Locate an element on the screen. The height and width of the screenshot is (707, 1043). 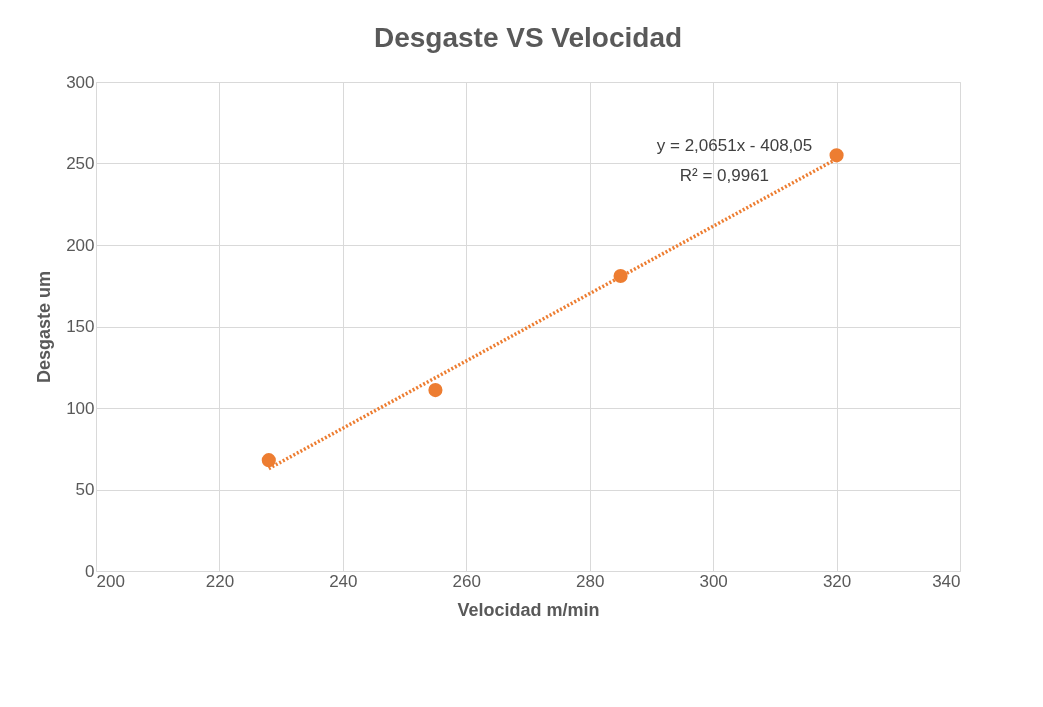
annotation: R² = 0,9961 is located at coordinates (724, 175).